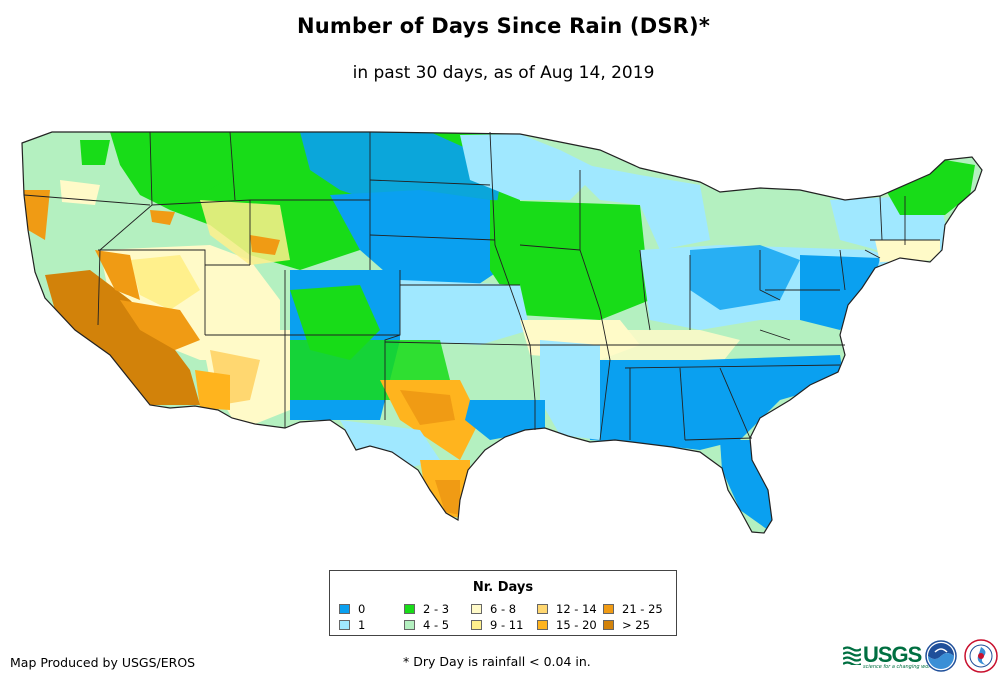 Image resolution: width=1007 pixels, height=691 pixels. Describe the element at coordinates (941, 656) in the screenshot. I see `noaa-logo-icon` at that location.